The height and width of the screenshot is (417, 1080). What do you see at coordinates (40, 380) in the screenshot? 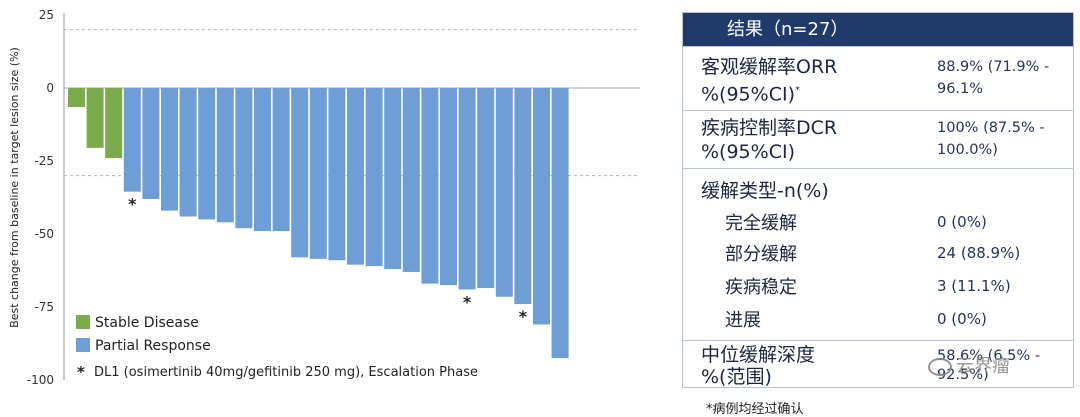
I see `y-tick-label: -100` at bounding box center [40, 380].